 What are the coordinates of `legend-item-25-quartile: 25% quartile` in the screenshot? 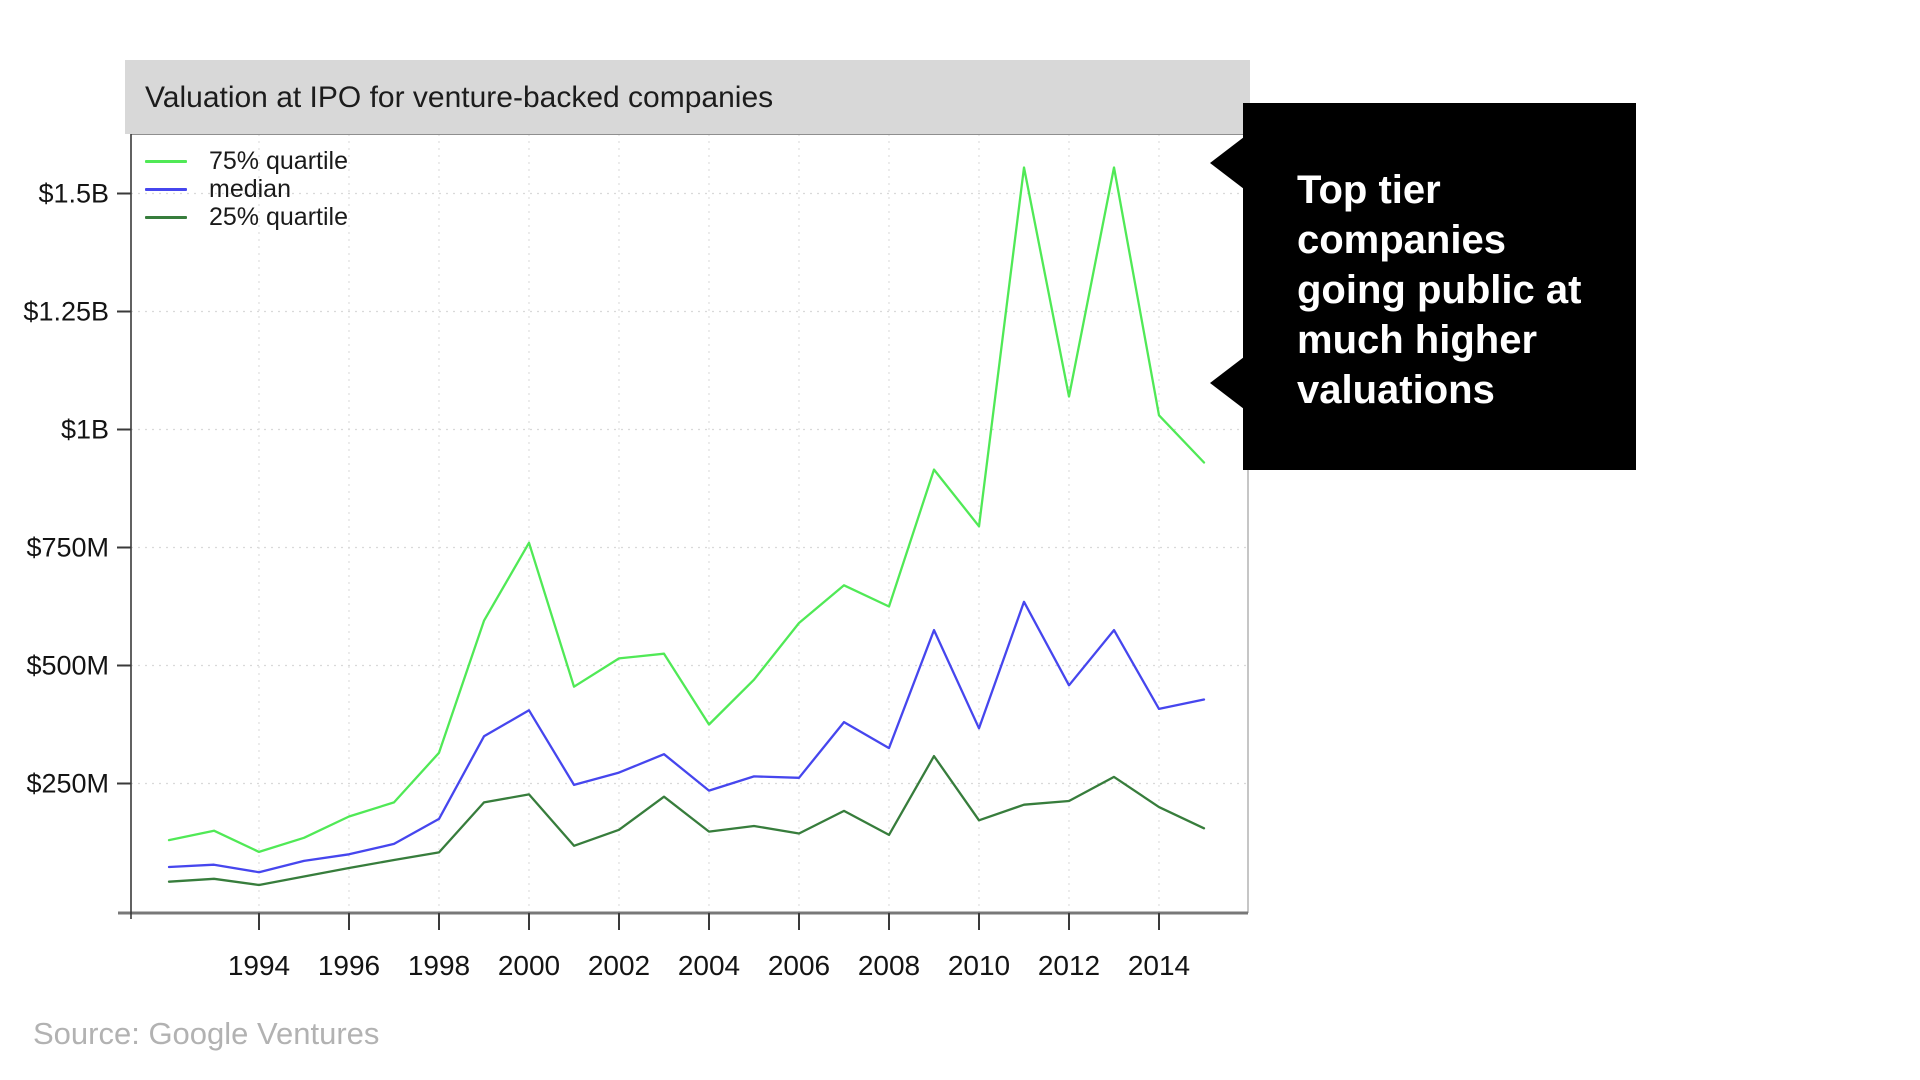 It's located at (246, 217).